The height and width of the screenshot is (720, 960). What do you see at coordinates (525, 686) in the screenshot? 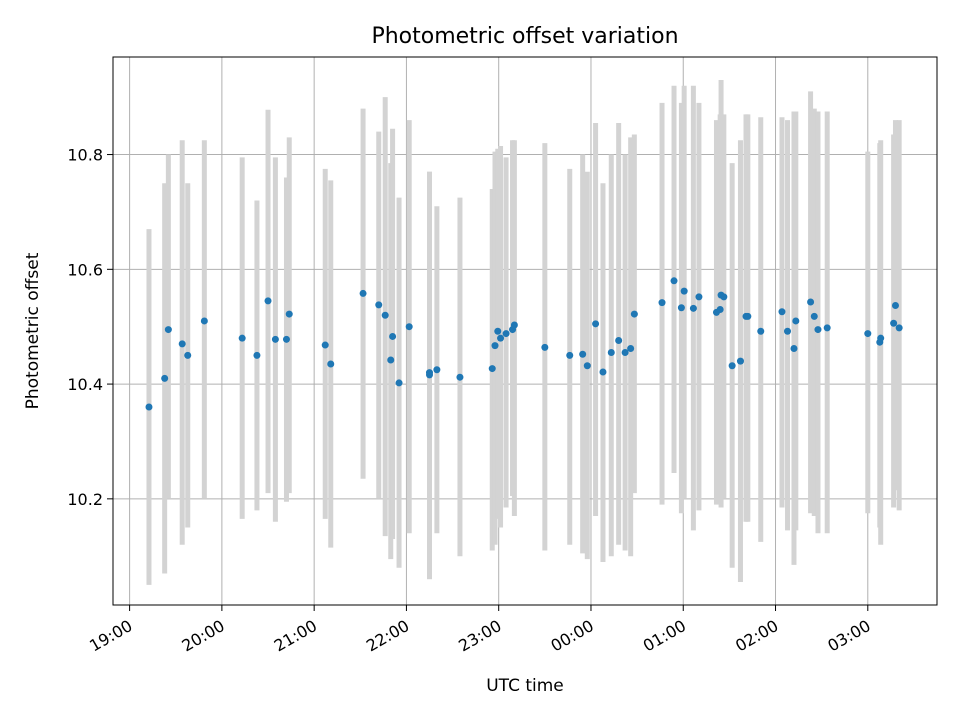
I see `x-axis-label: UTC time` at bounding box center [525, 686].